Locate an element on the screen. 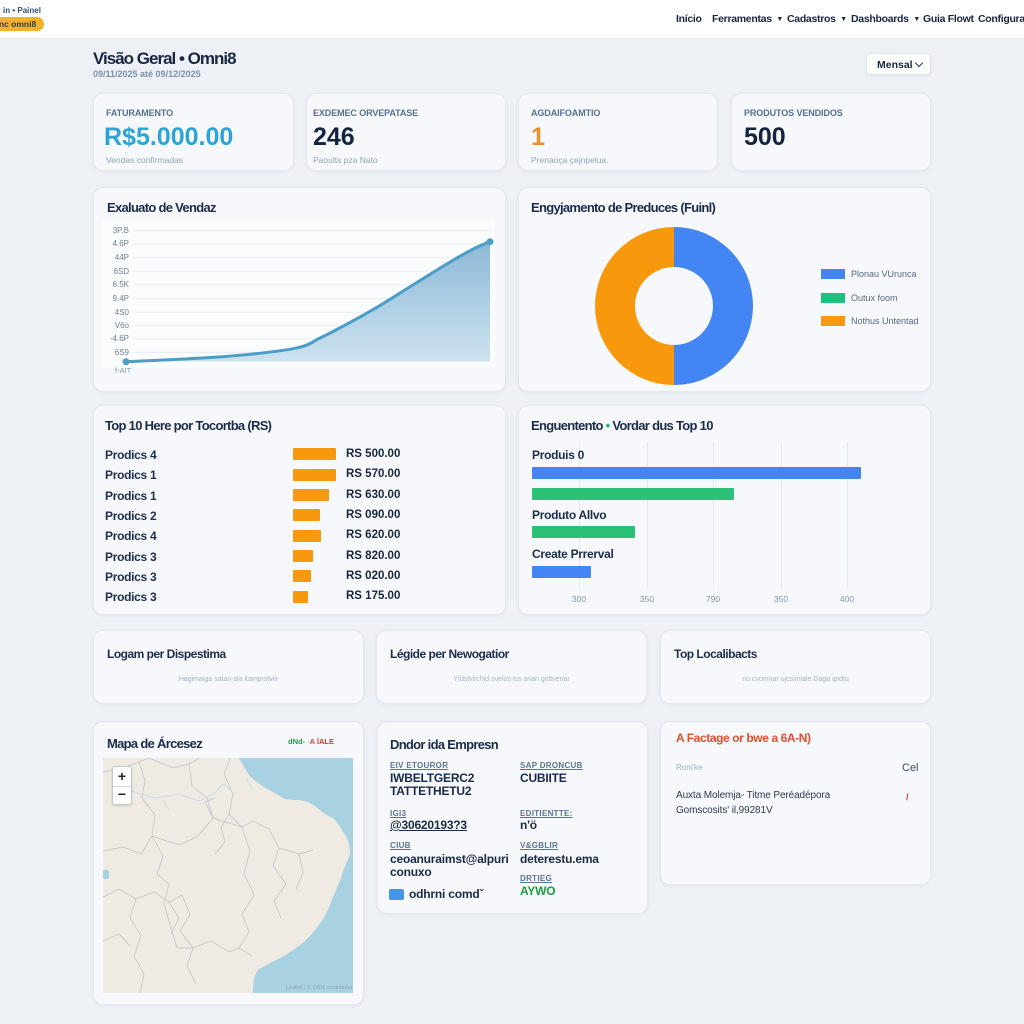 The image size is (1024, 1024). svg-text: 6SD is located at coordinates (121, 271).